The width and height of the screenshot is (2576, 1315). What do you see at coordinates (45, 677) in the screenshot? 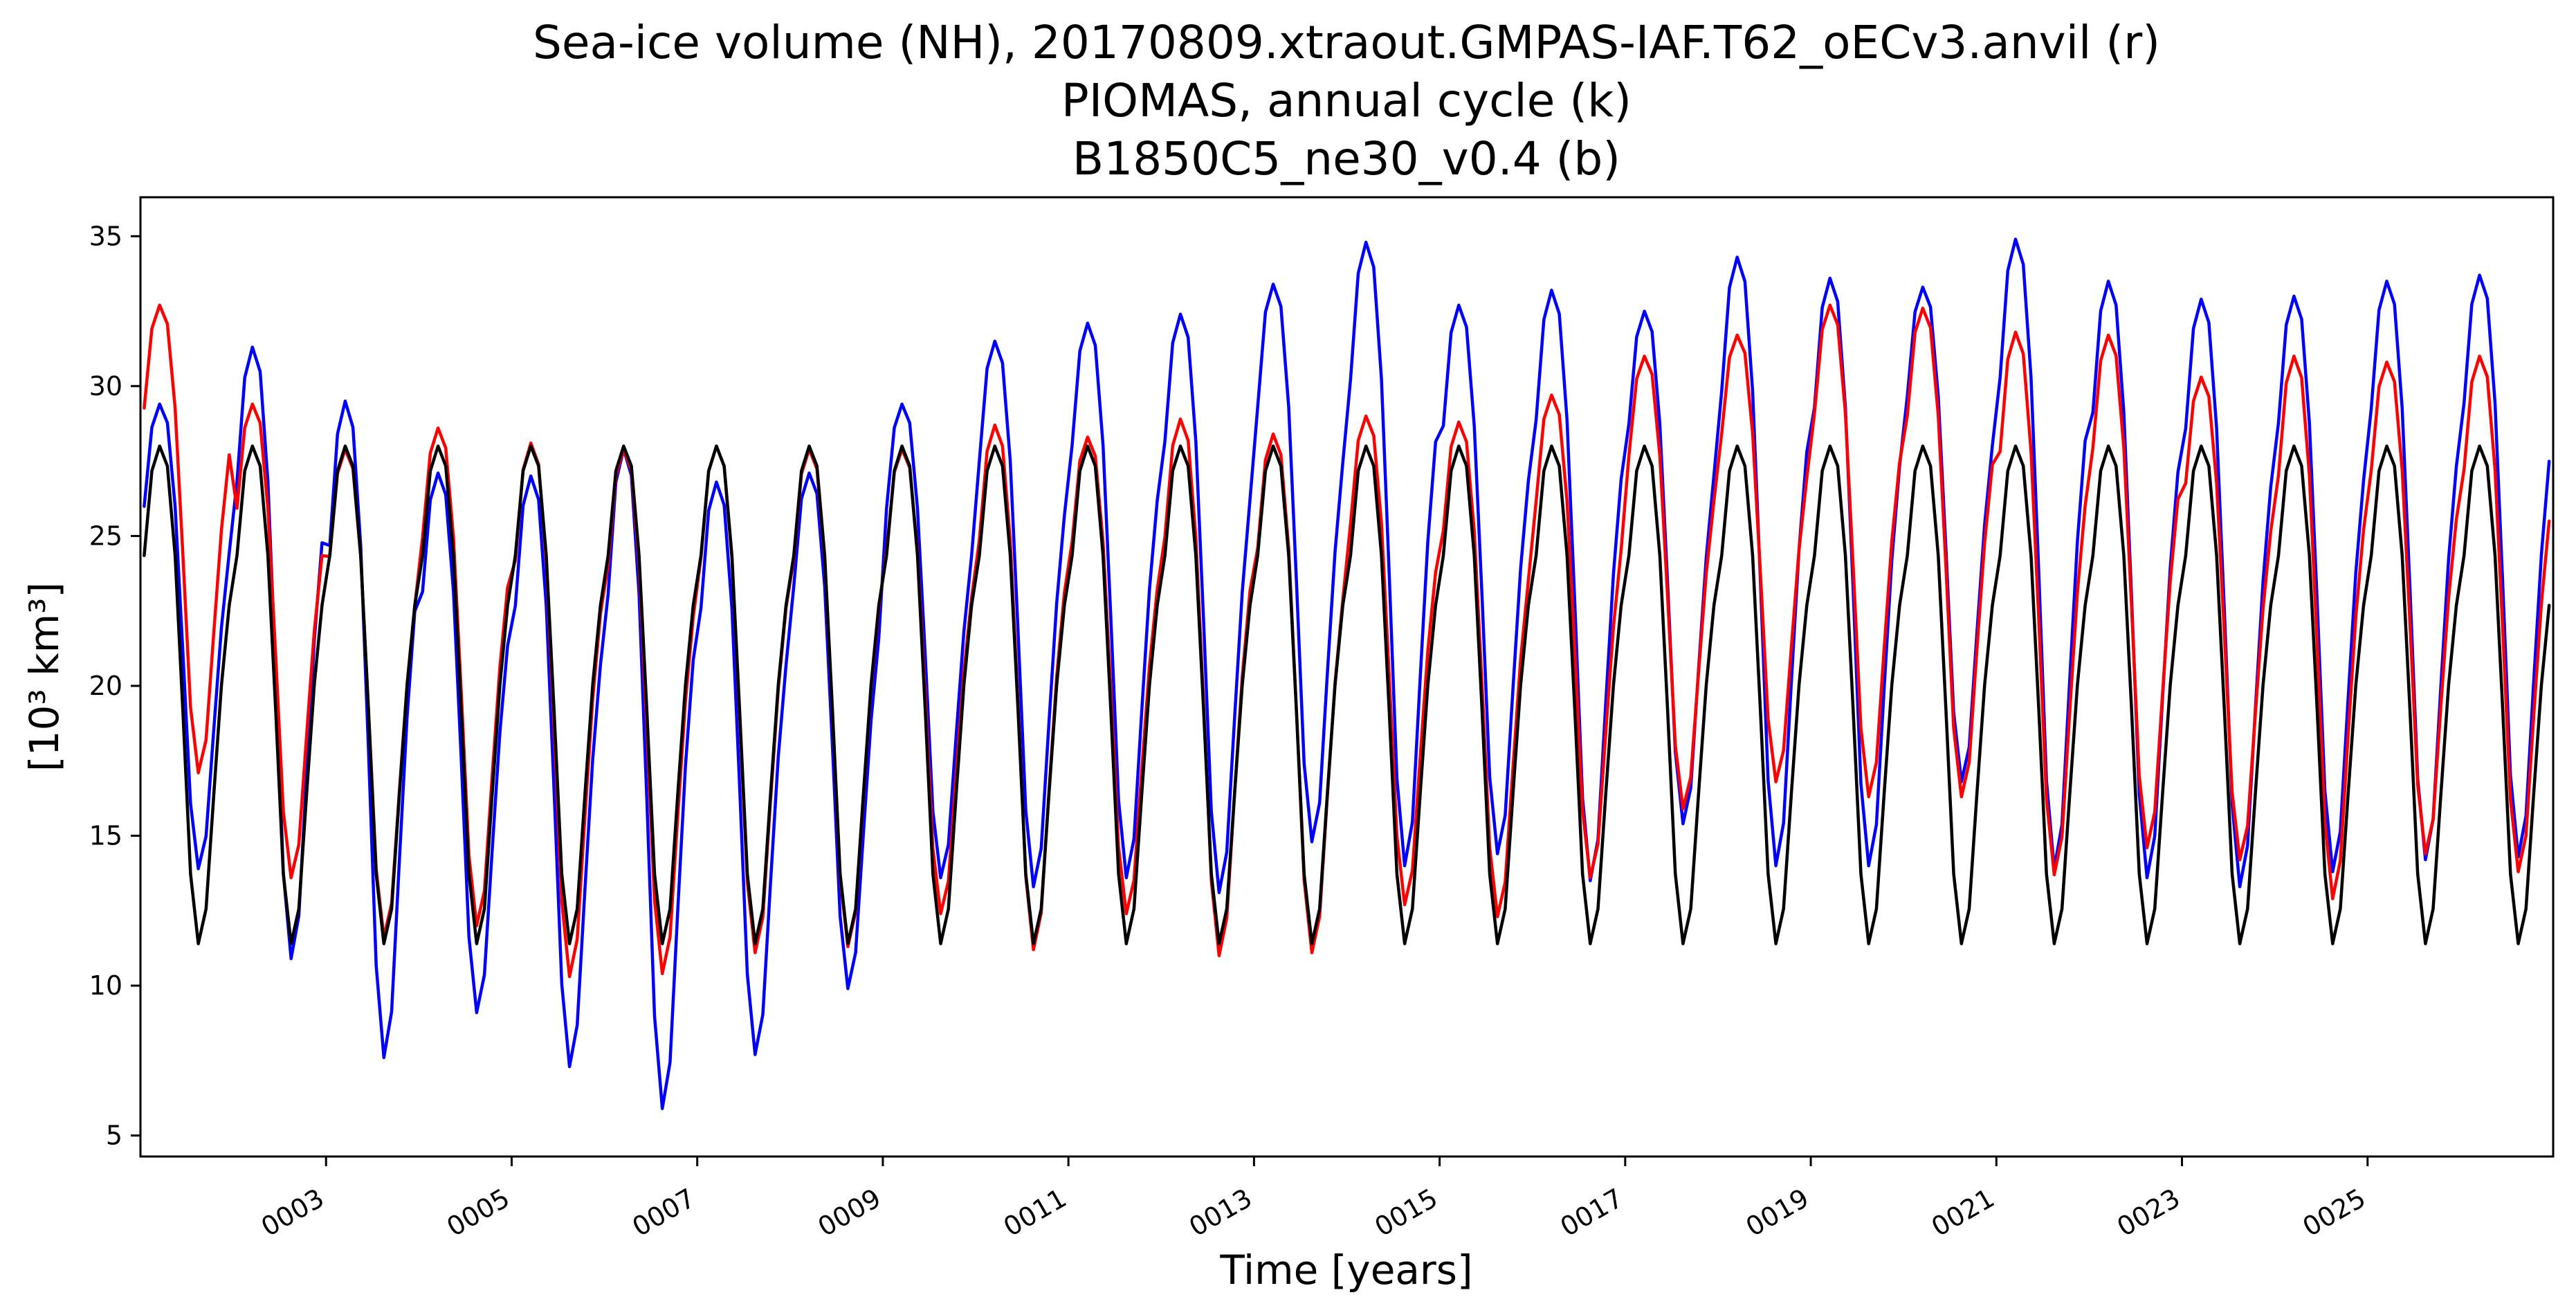
I see `y-axis-label: [10³ km³]` at bounding box center [45, 677].